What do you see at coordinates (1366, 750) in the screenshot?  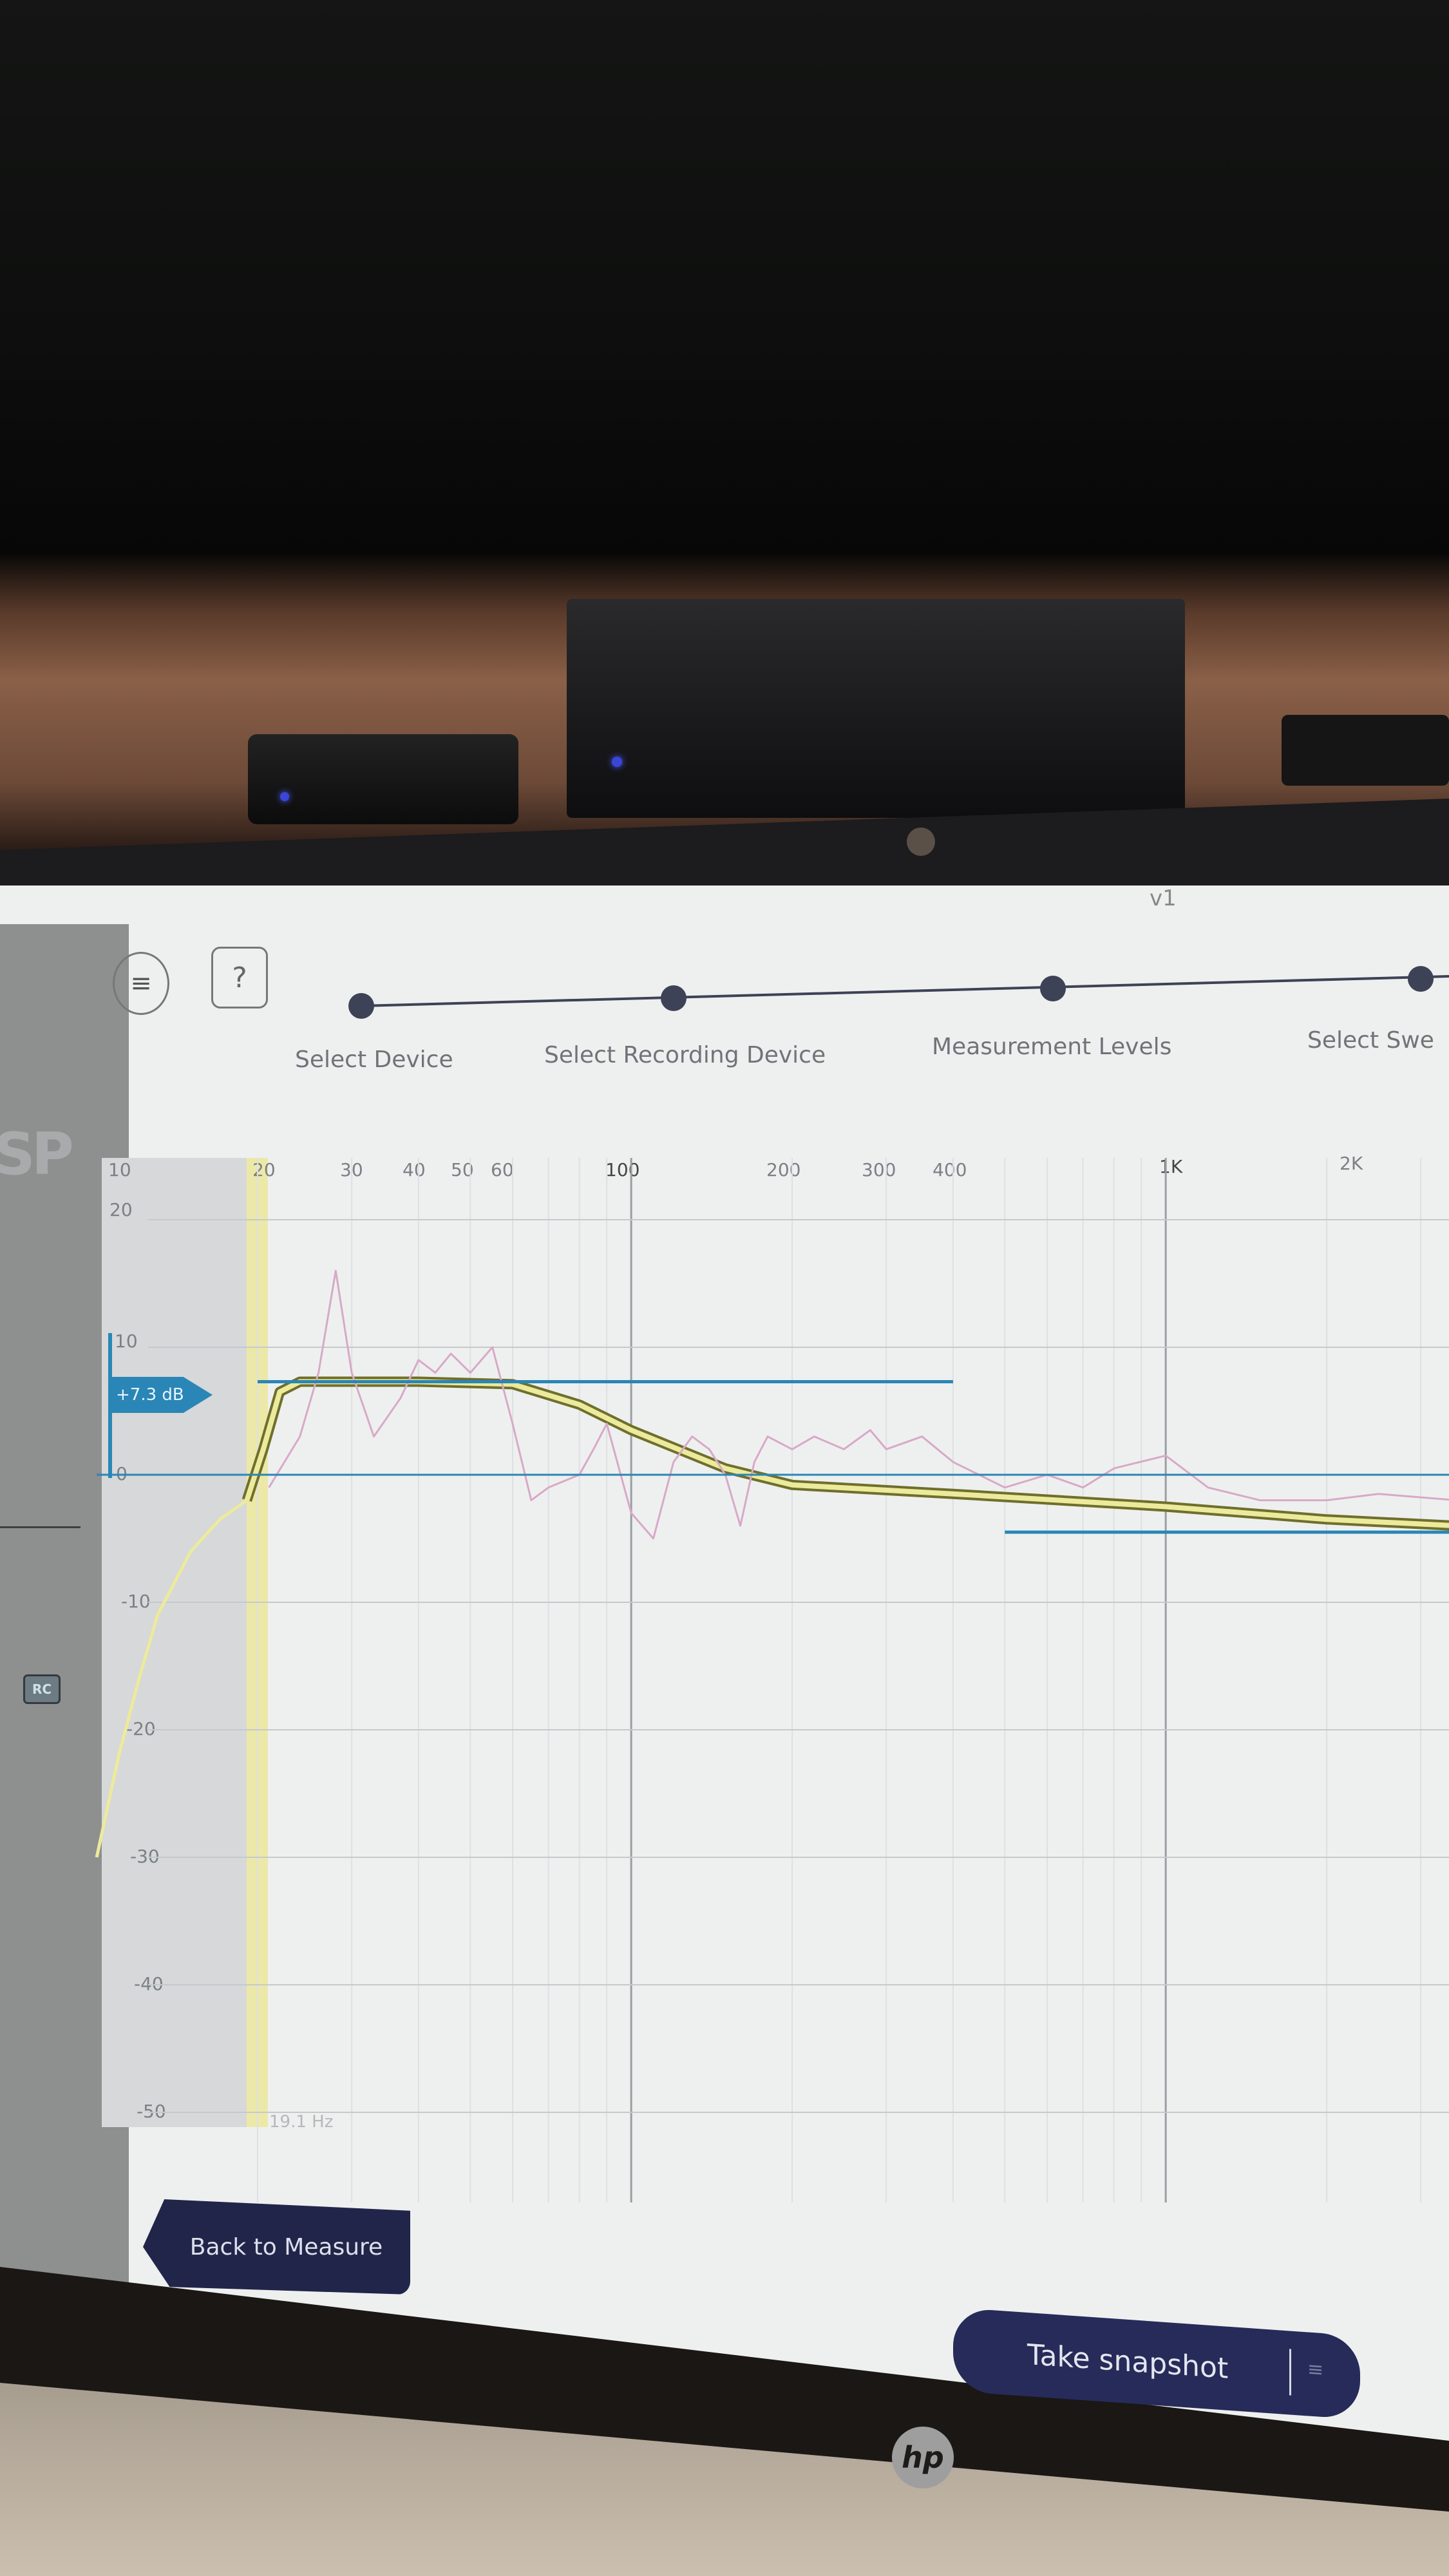 I see `device` at bounding box center [1366, 750].